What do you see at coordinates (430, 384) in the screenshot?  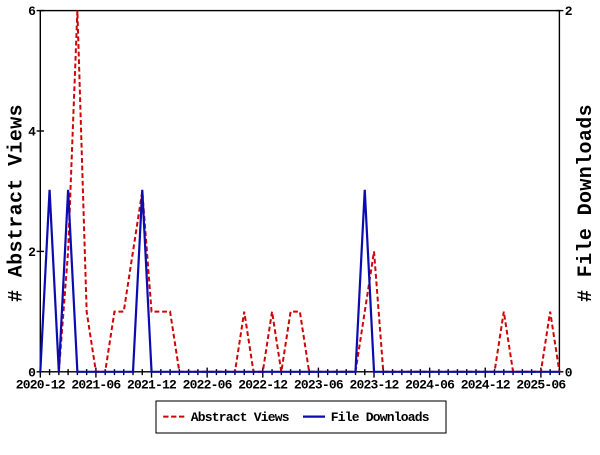 I see `svg-text: 2024-06` at bounding box center [430, 384].